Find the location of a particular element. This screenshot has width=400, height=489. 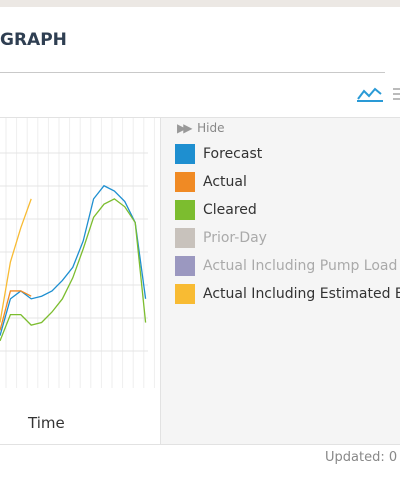

legend-label: Actual Including Pump Load is located at coordinates (300, 266).